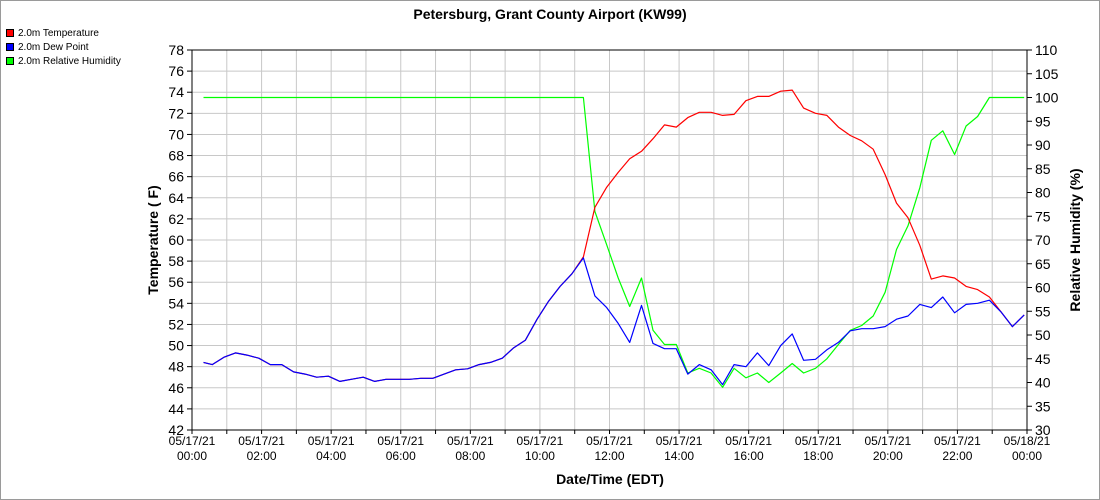 This screenshot has height=500, width=1100. I want to click on left-tick-label: 66, so click(176, 177).